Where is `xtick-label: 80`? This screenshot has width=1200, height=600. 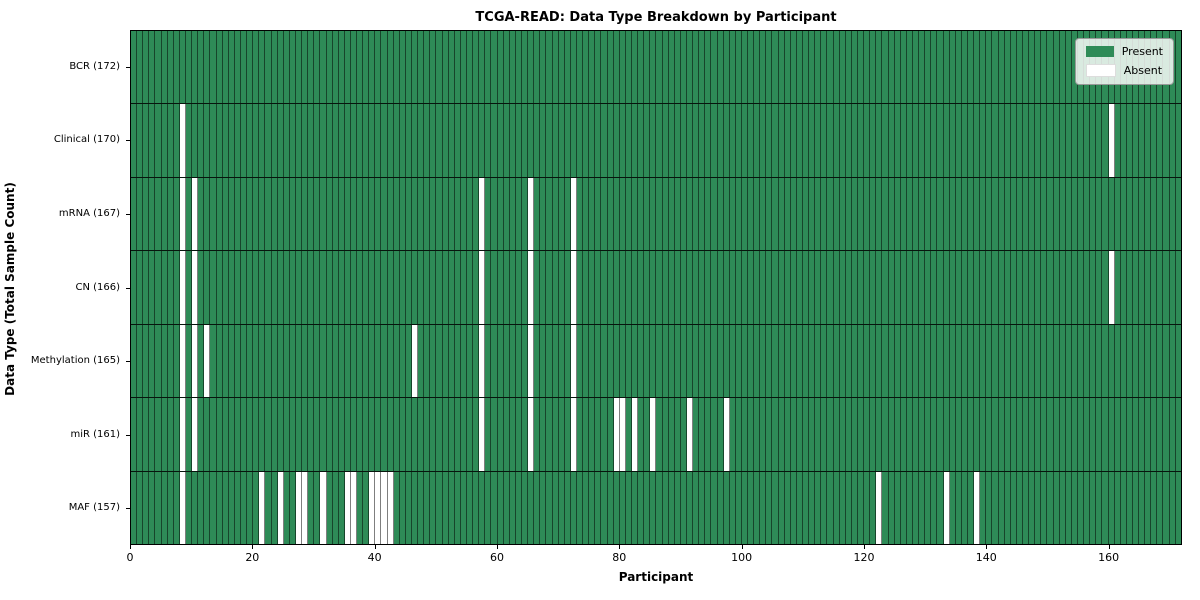
xtick-label: 80 is located at coordinates (619, 557).